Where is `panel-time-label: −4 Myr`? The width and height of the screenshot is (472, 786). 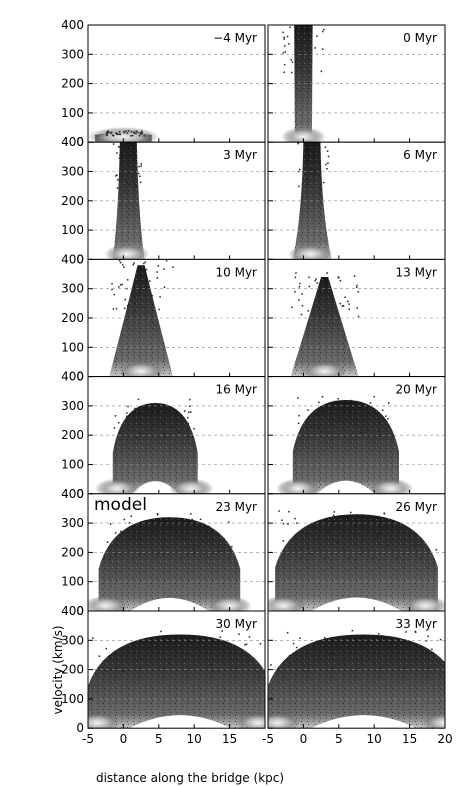
panel-time-label: −4 Myr is located at coordinates (235, 38).